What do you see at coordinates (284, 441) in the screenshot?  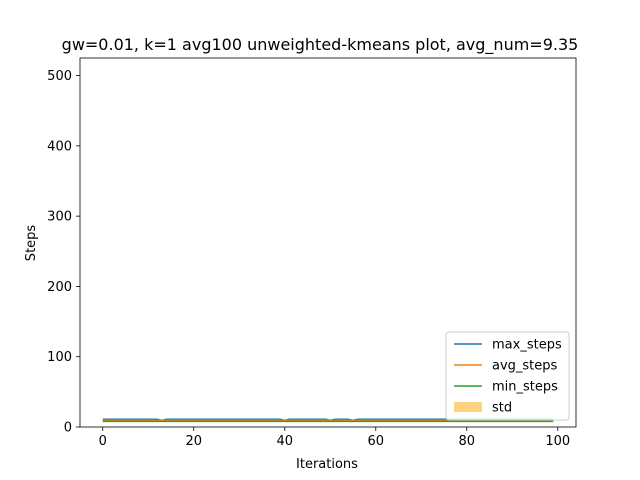 I see `x-tick-label-40: 40` at bounding box center [284, 441].